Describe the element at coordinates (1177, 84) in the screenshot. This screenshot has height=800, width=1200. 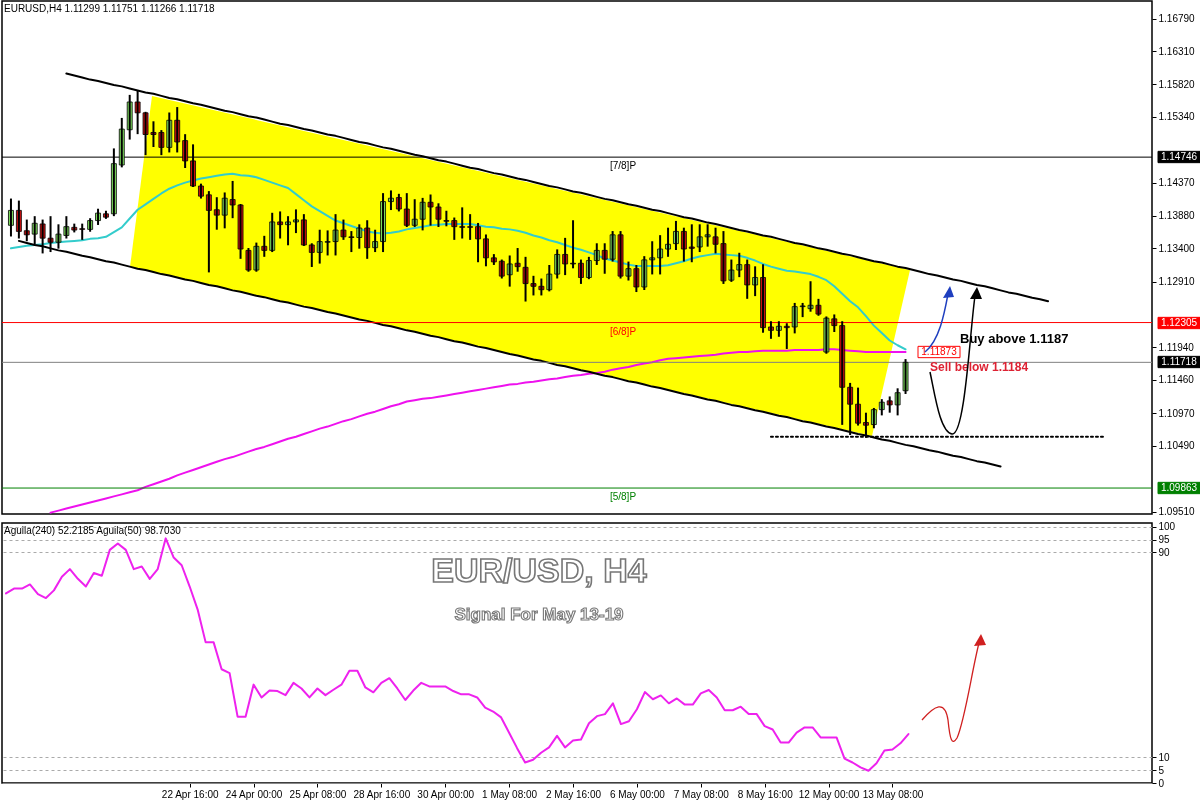
I see `y-tick-label: 1.15820` at that location.